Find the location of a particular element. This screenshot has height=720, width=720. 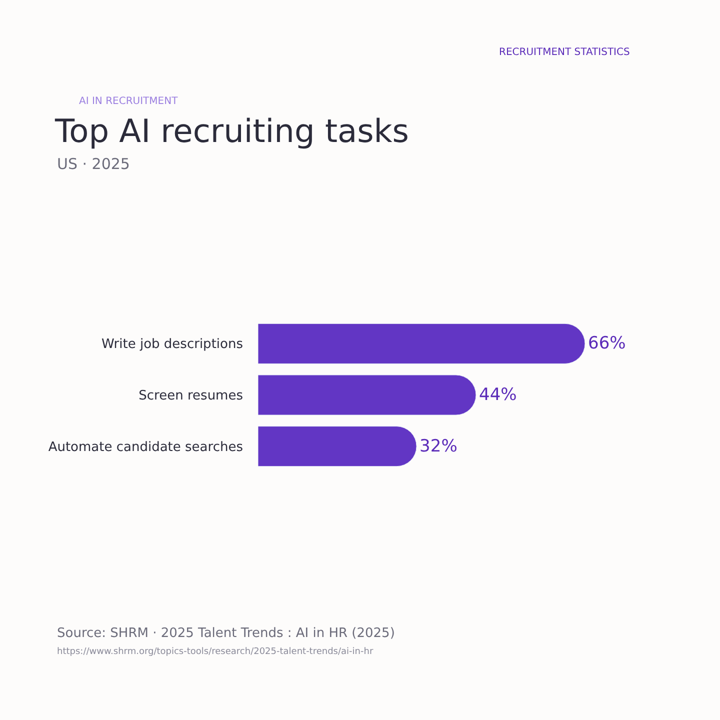

data-label: 66% is located at coordinates (607, 344).